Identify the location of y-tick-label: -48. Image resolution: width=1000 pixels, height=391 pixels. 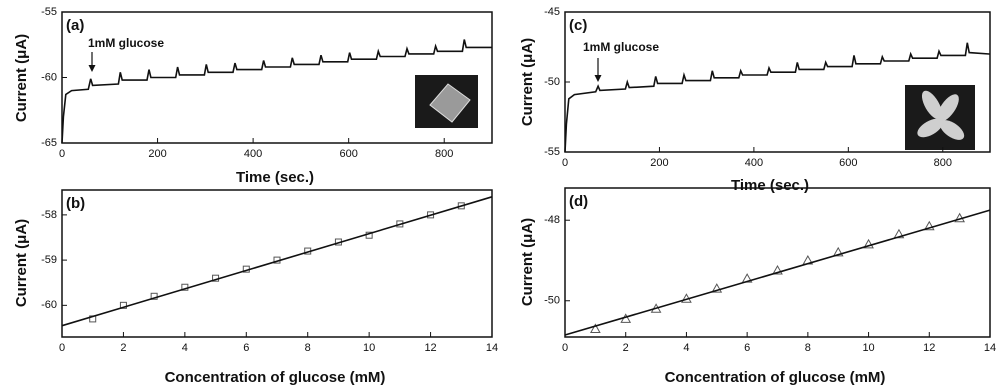
(552, 220).